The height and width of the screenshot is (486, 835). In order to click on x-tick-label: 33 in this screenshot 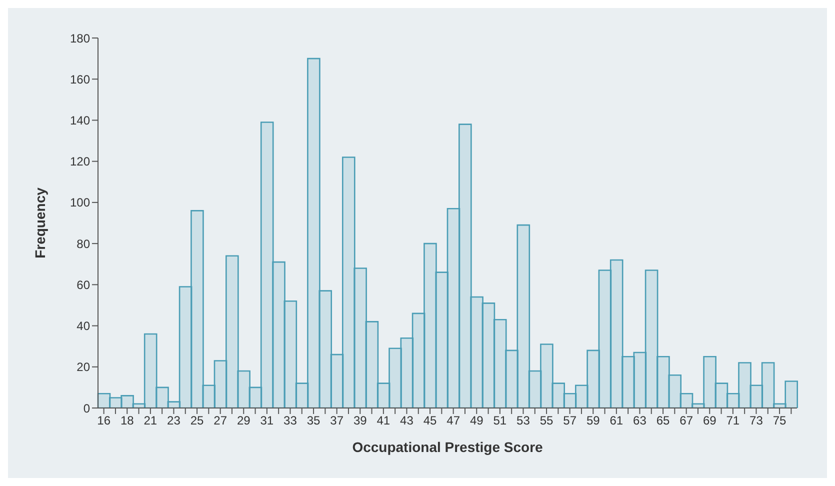, I will do `click(291, 421)`.